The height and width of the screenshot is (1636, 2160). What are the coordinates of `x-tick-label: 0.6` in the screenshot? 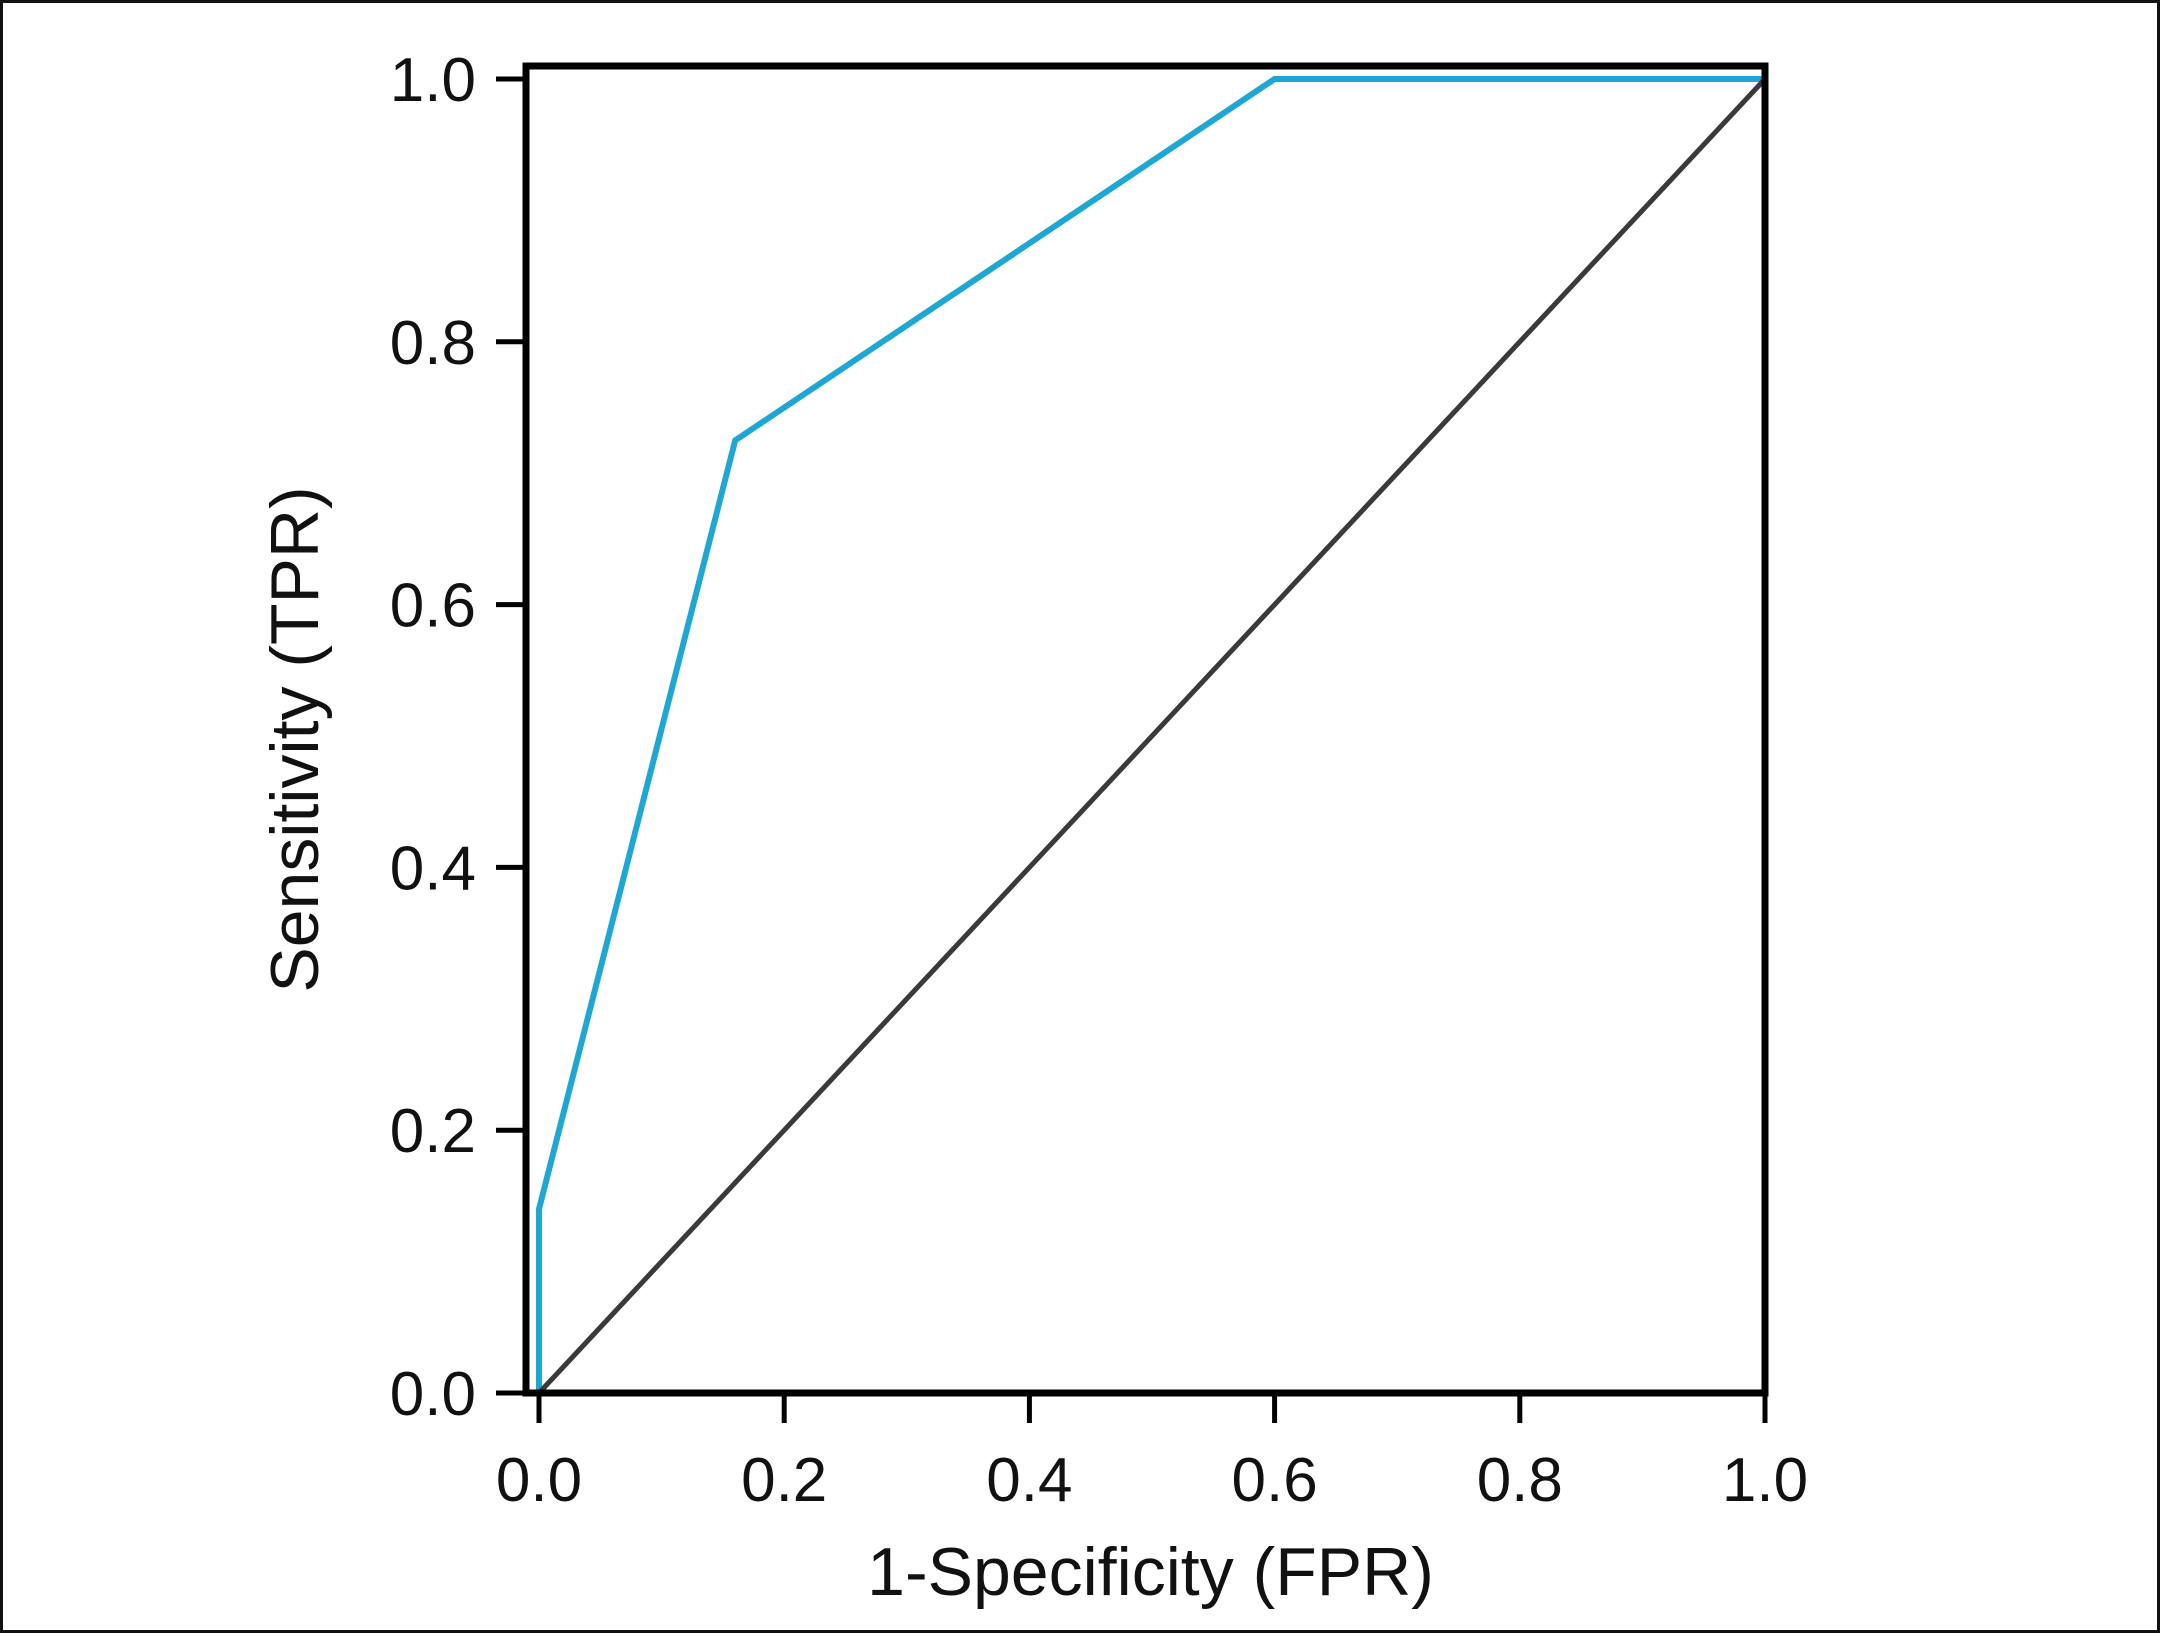 It's located at (1274, 1480).